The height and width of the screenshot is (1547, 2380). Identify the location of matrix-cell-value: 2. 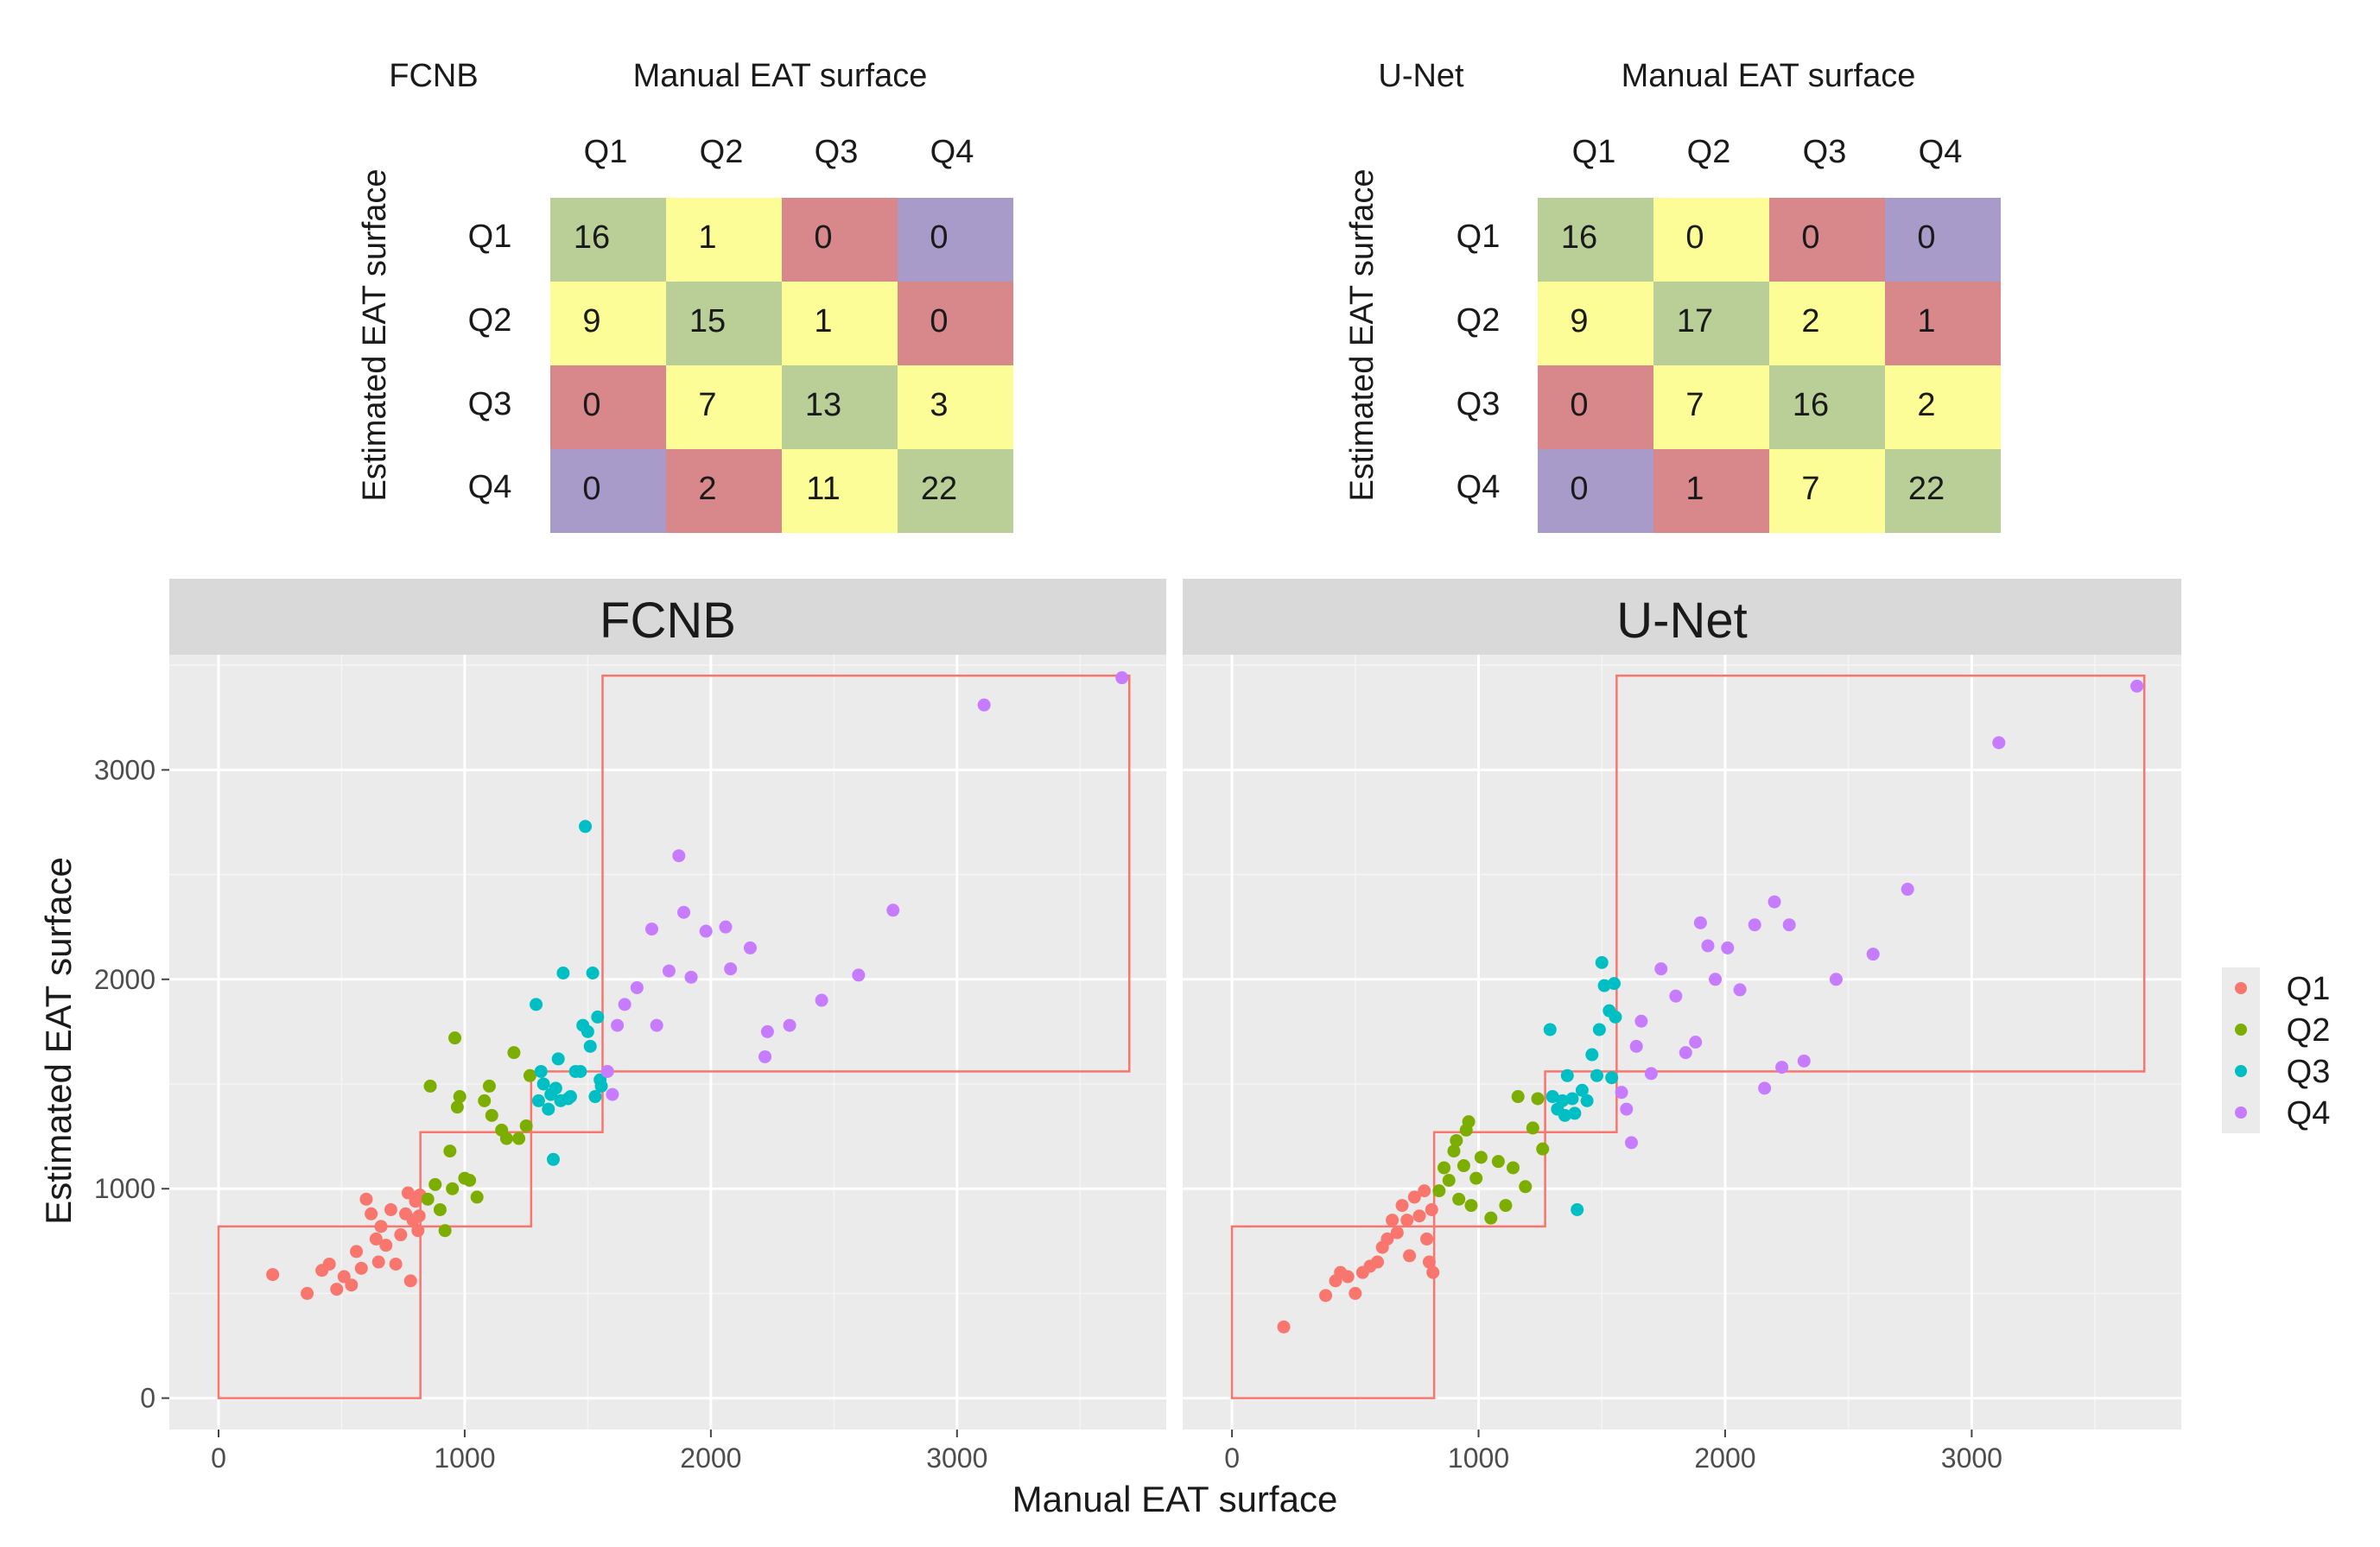
(1926, 405).